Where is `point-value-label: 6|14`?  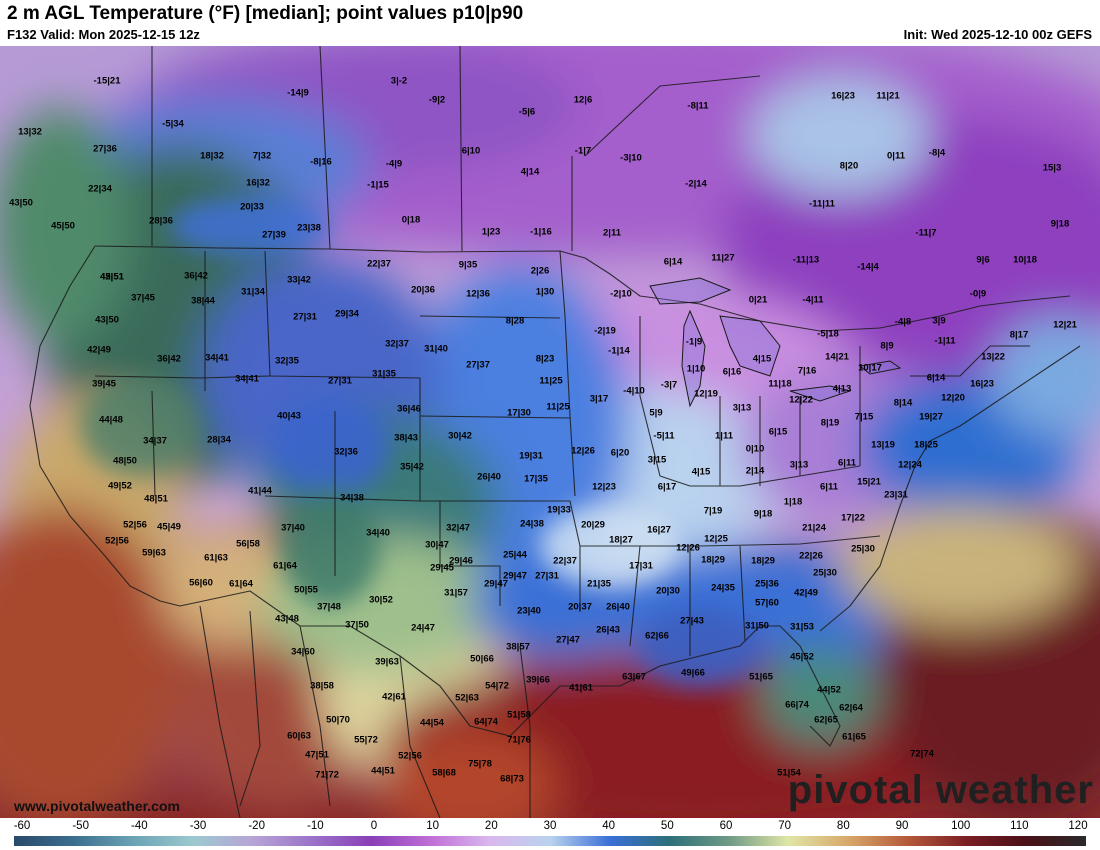
point-value-label: 6|14 is located at coordinates (673, 262).